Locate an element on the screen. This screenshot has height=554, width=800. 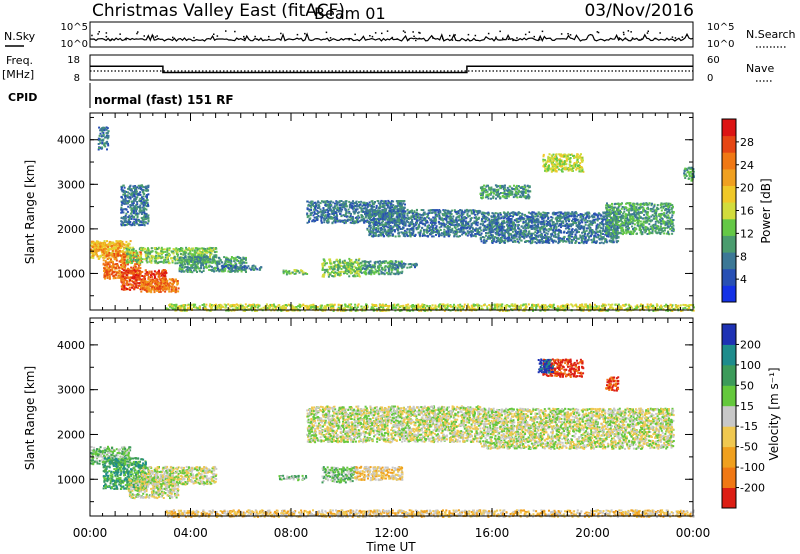
sky-panel-frame is located at coordinates (391, 34).